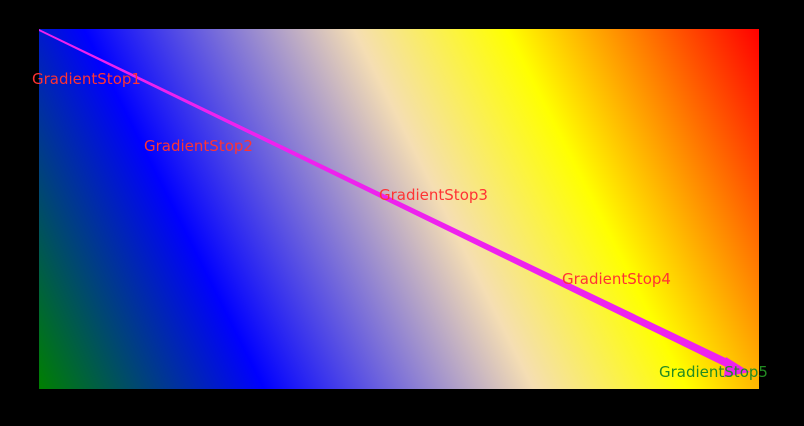 Image resolution: width=804 pixels, height=426 pixels. What do you see at coordinates (198, 146) in the screenshot?
I see `gradient-stop-2-label: GradientStop2` at bounding box center [198, 146].